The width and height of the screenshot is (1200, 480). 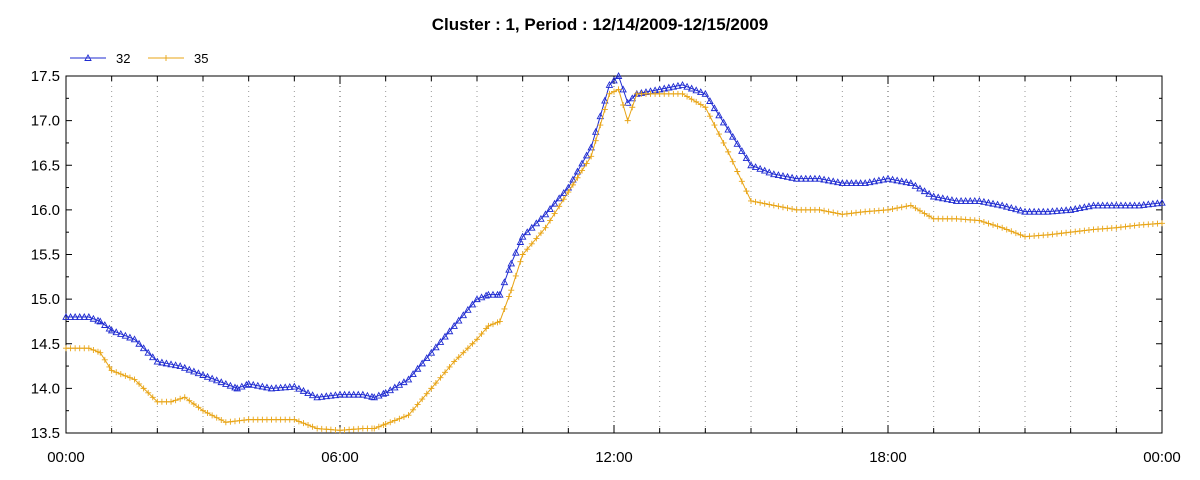 What do you see at coordinates (45, 433) in the screenshot?
I see `y-tick-label: 13.5` at bounding box center [45, 433].